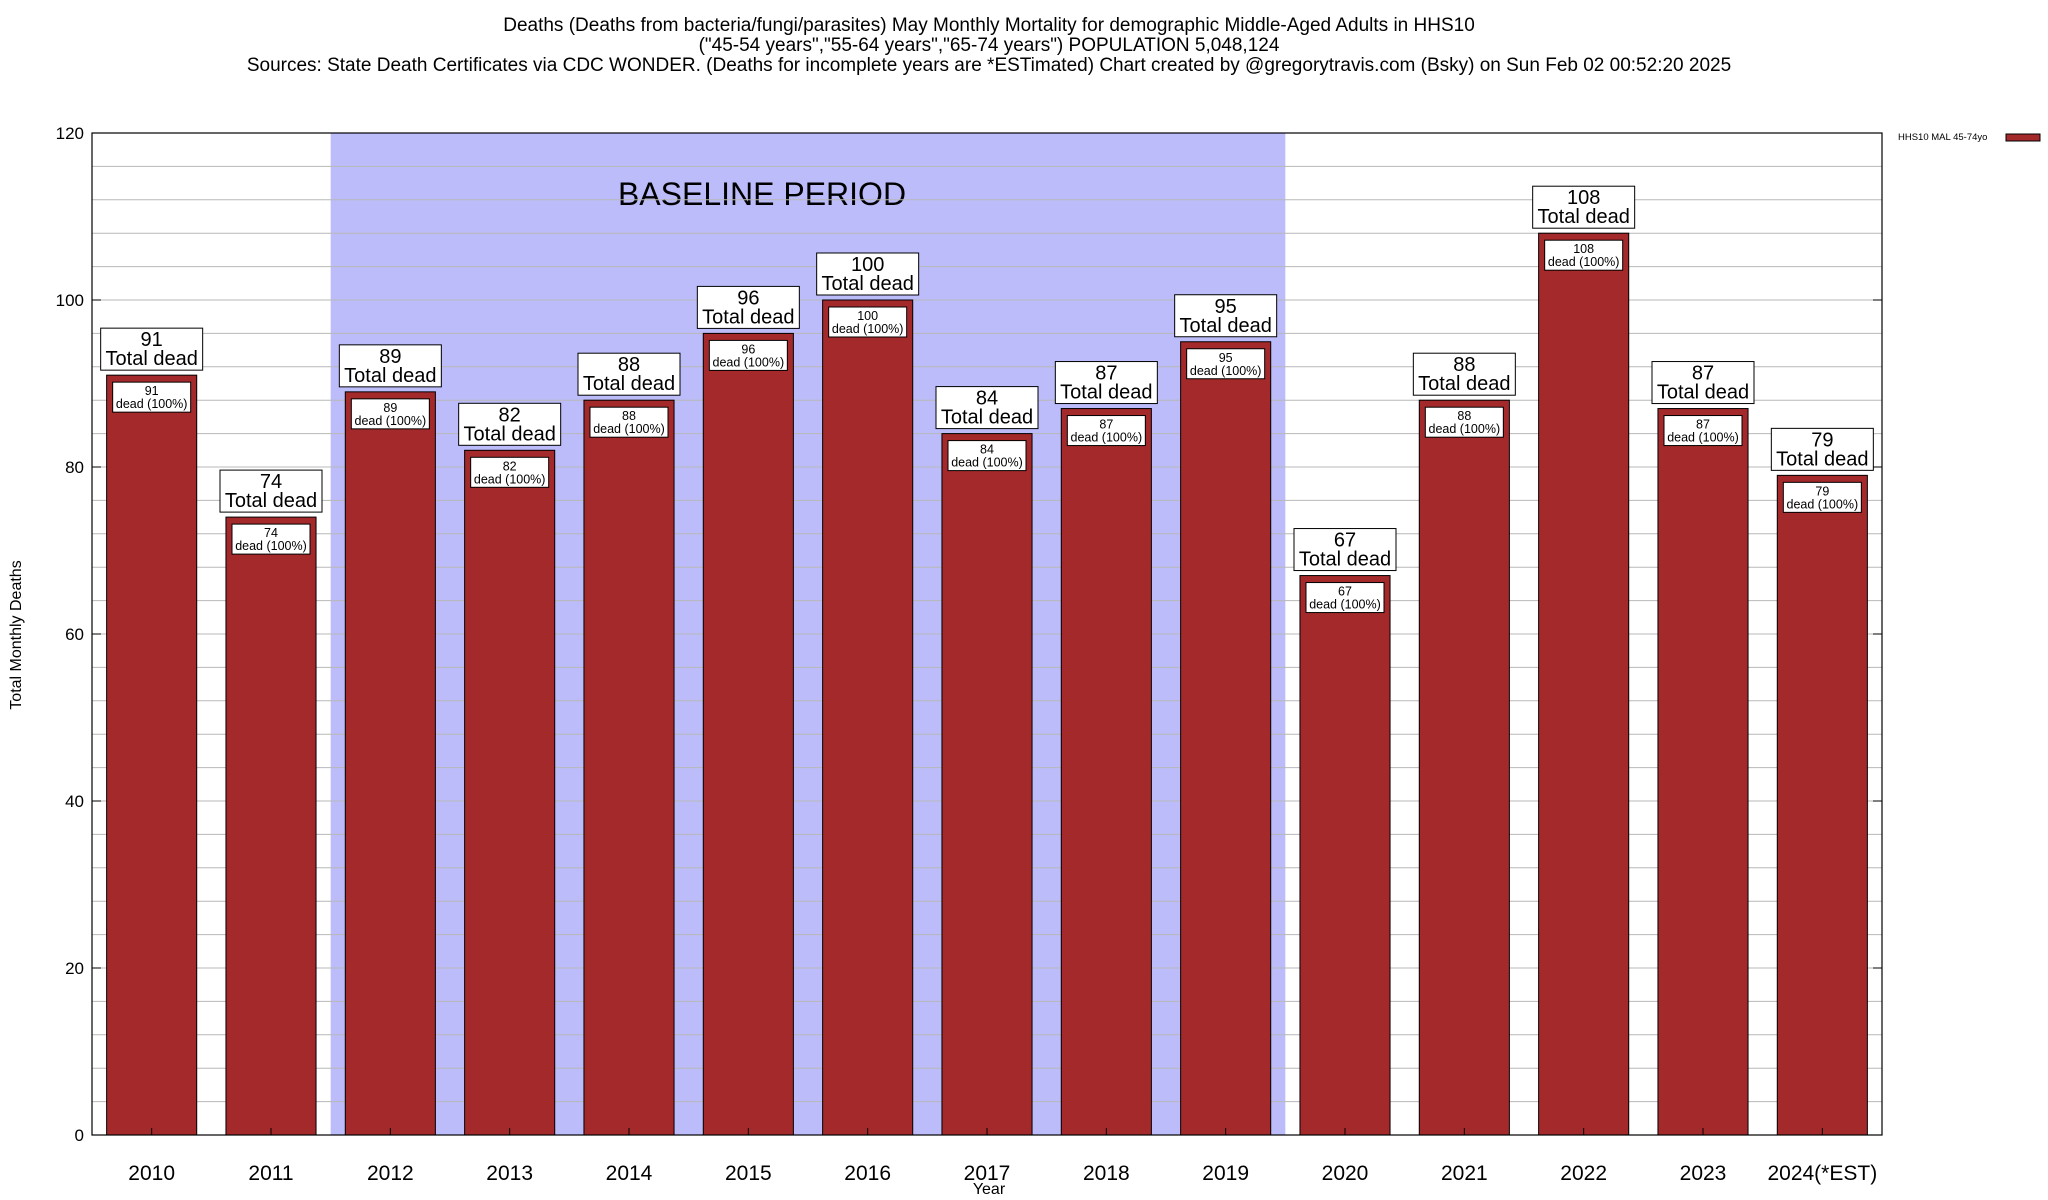 The image size is (2048, 1200). I want to click on bar-inner-value: 79, so click(1822, 491).